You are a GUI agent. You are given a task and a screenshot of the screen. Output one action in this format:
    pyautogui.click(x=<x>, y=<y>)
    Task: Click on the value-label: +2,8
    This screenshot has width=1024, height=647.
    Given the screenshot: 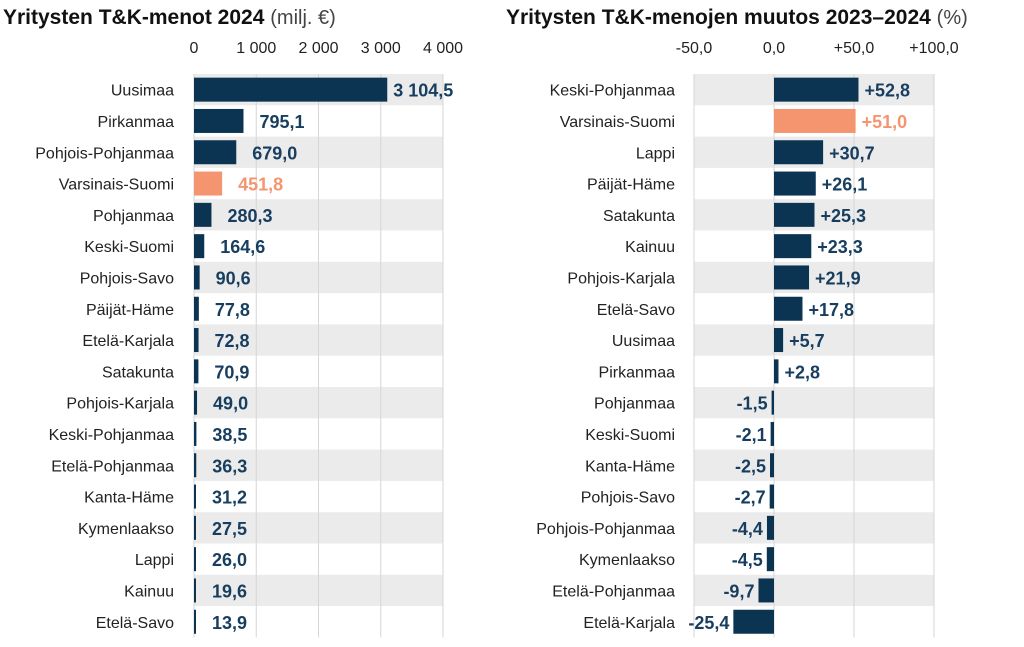 What is the action you would take?
    pyautogui.click(x=802, y=372)
    